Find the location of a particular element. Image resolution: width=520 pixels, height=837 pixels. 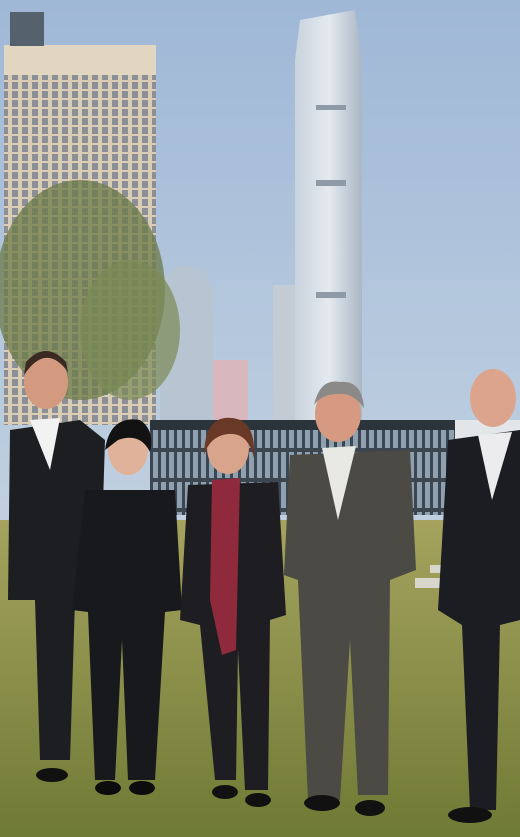

rooftop-tank is located at coordinates (27, 29).